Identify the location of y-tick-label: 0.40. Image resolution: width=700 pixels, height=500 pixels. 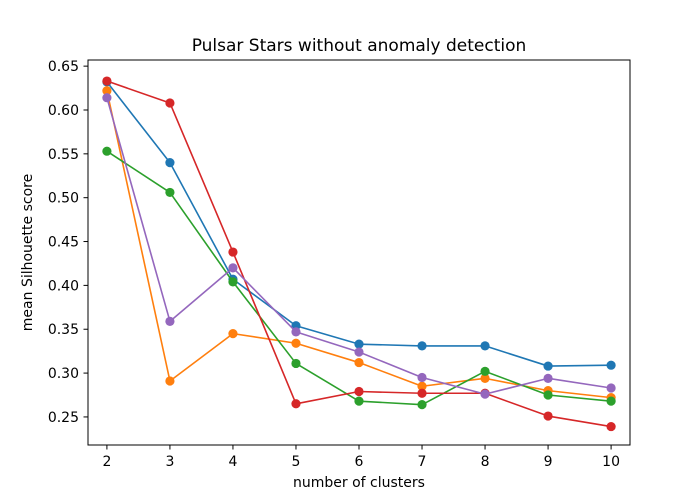
(63, 286).